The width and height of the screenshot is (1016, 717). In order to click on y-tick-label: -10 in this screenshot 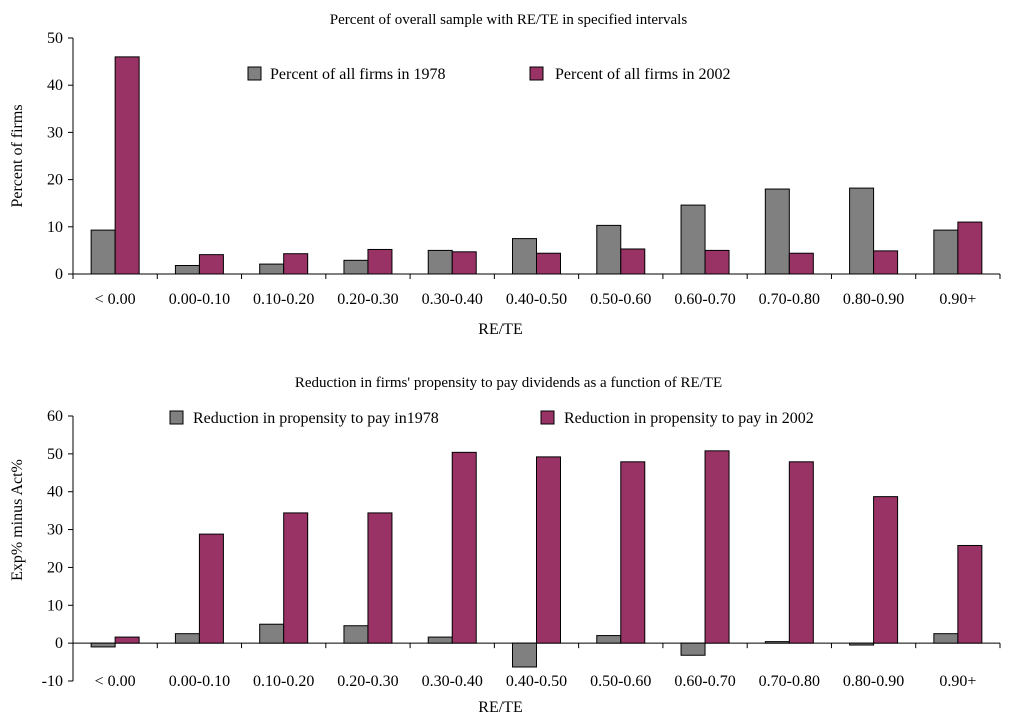, I will do `click(52, 681)`.